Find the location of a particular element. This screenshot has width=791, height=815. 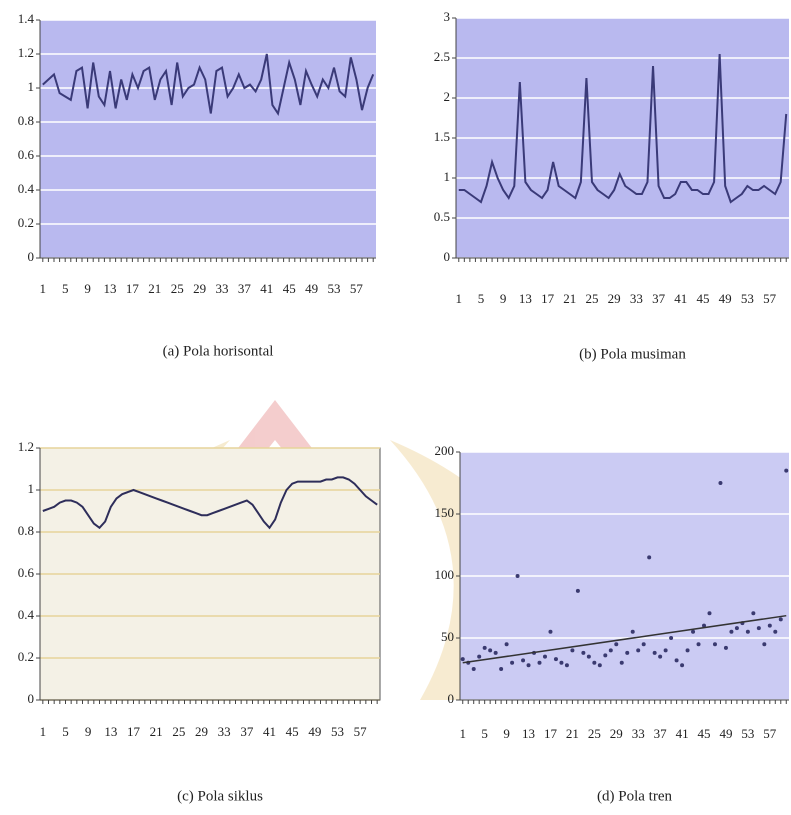

y-tick-label: 100 is located at coordinates (445, 574).